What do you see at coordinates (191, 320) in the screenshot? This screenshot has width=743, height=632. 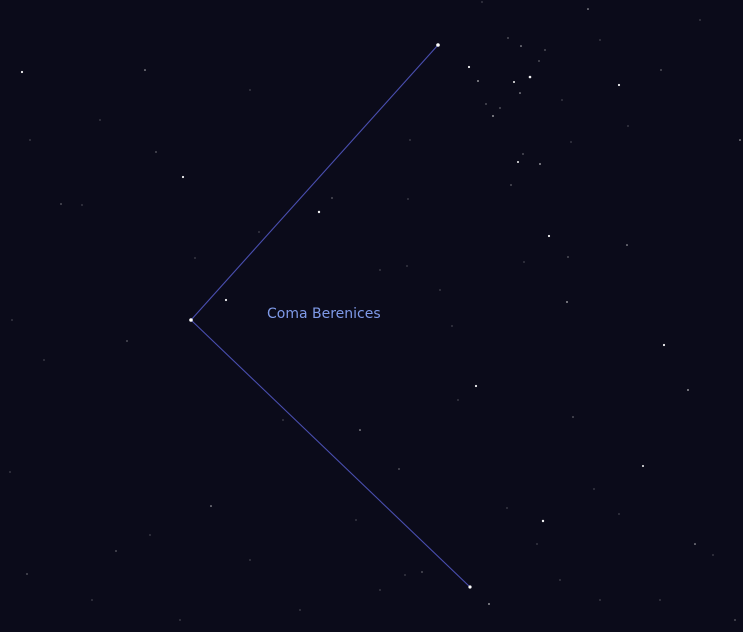 I see `star-alpha-comae` at bounding box center [191, 320].